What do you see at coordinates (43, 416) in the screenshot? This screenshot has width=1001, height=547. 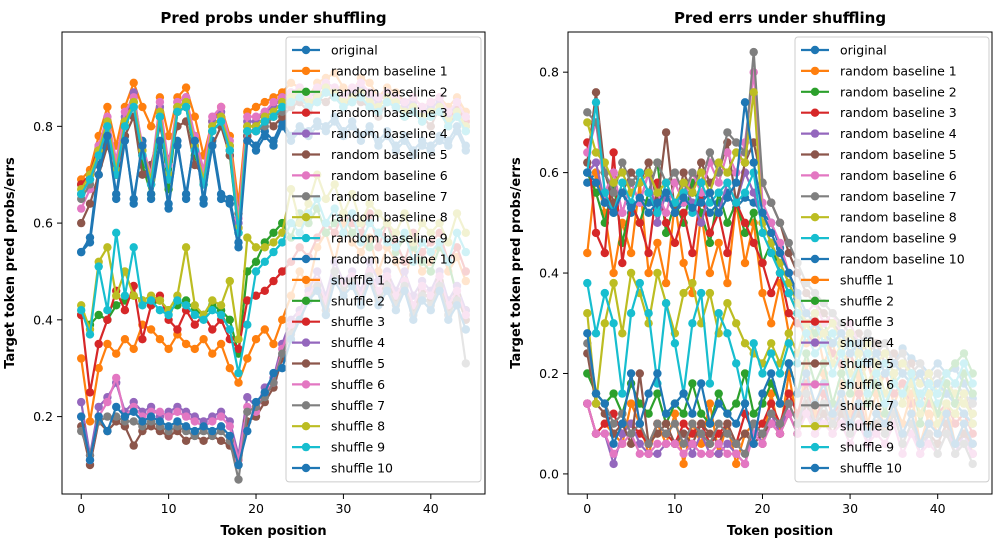 I see `y-tick-label: 0.2` at bounding box center [43, 416].